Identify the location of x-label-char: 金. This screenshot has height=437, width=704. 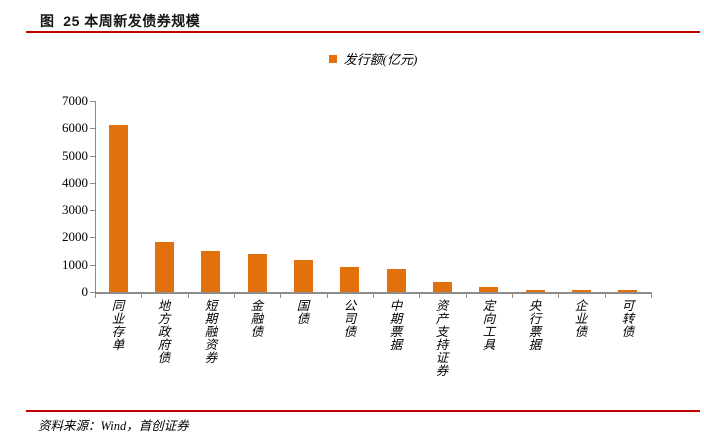
(257, 306).